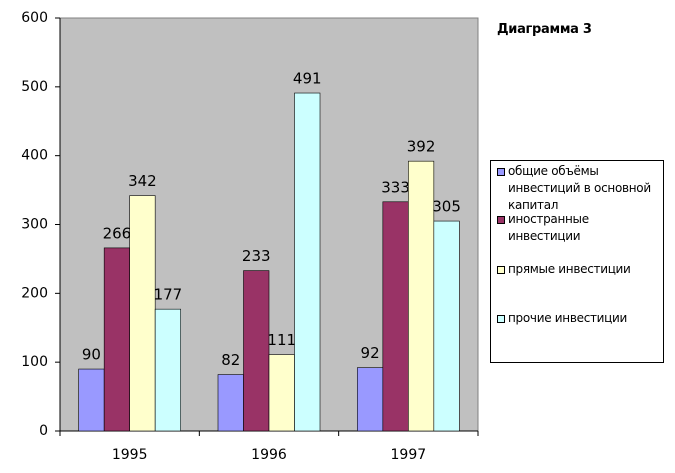 This screenshot has width=675, height=473. Describe the element at coordinates (569, 269) in the screenshot. I see `legend-label: прямые инвестиции` at that location.